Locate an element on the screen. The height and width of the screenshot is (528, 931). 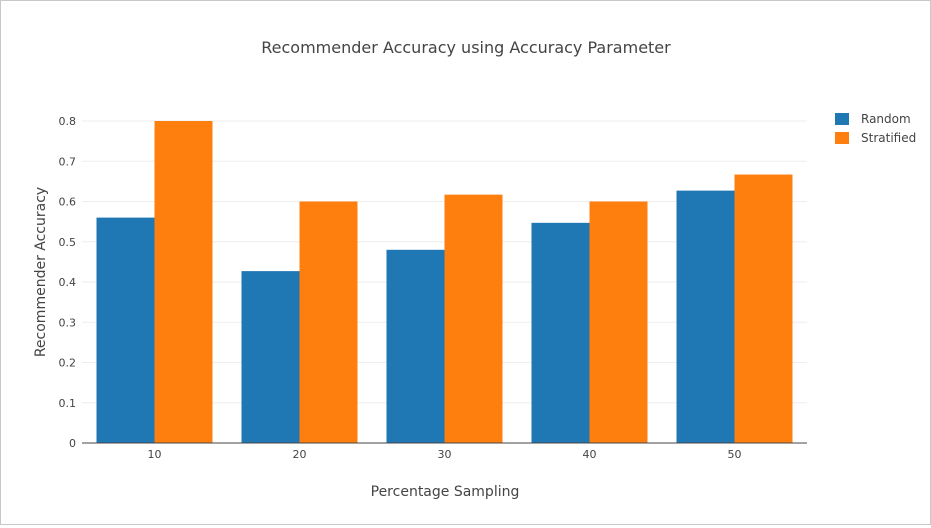
x-tick-label: 40 is located at coordinates (590, 454).